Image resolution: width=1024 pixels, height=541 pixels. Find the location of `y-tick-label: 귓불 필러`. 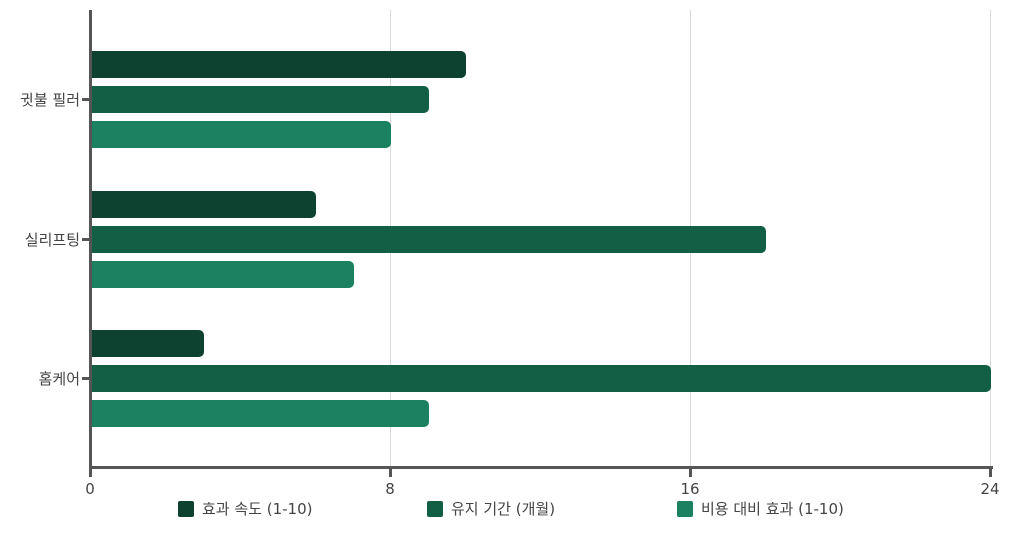

y-tick-label: 귓불 필러 is located at coordinates (50, 100).